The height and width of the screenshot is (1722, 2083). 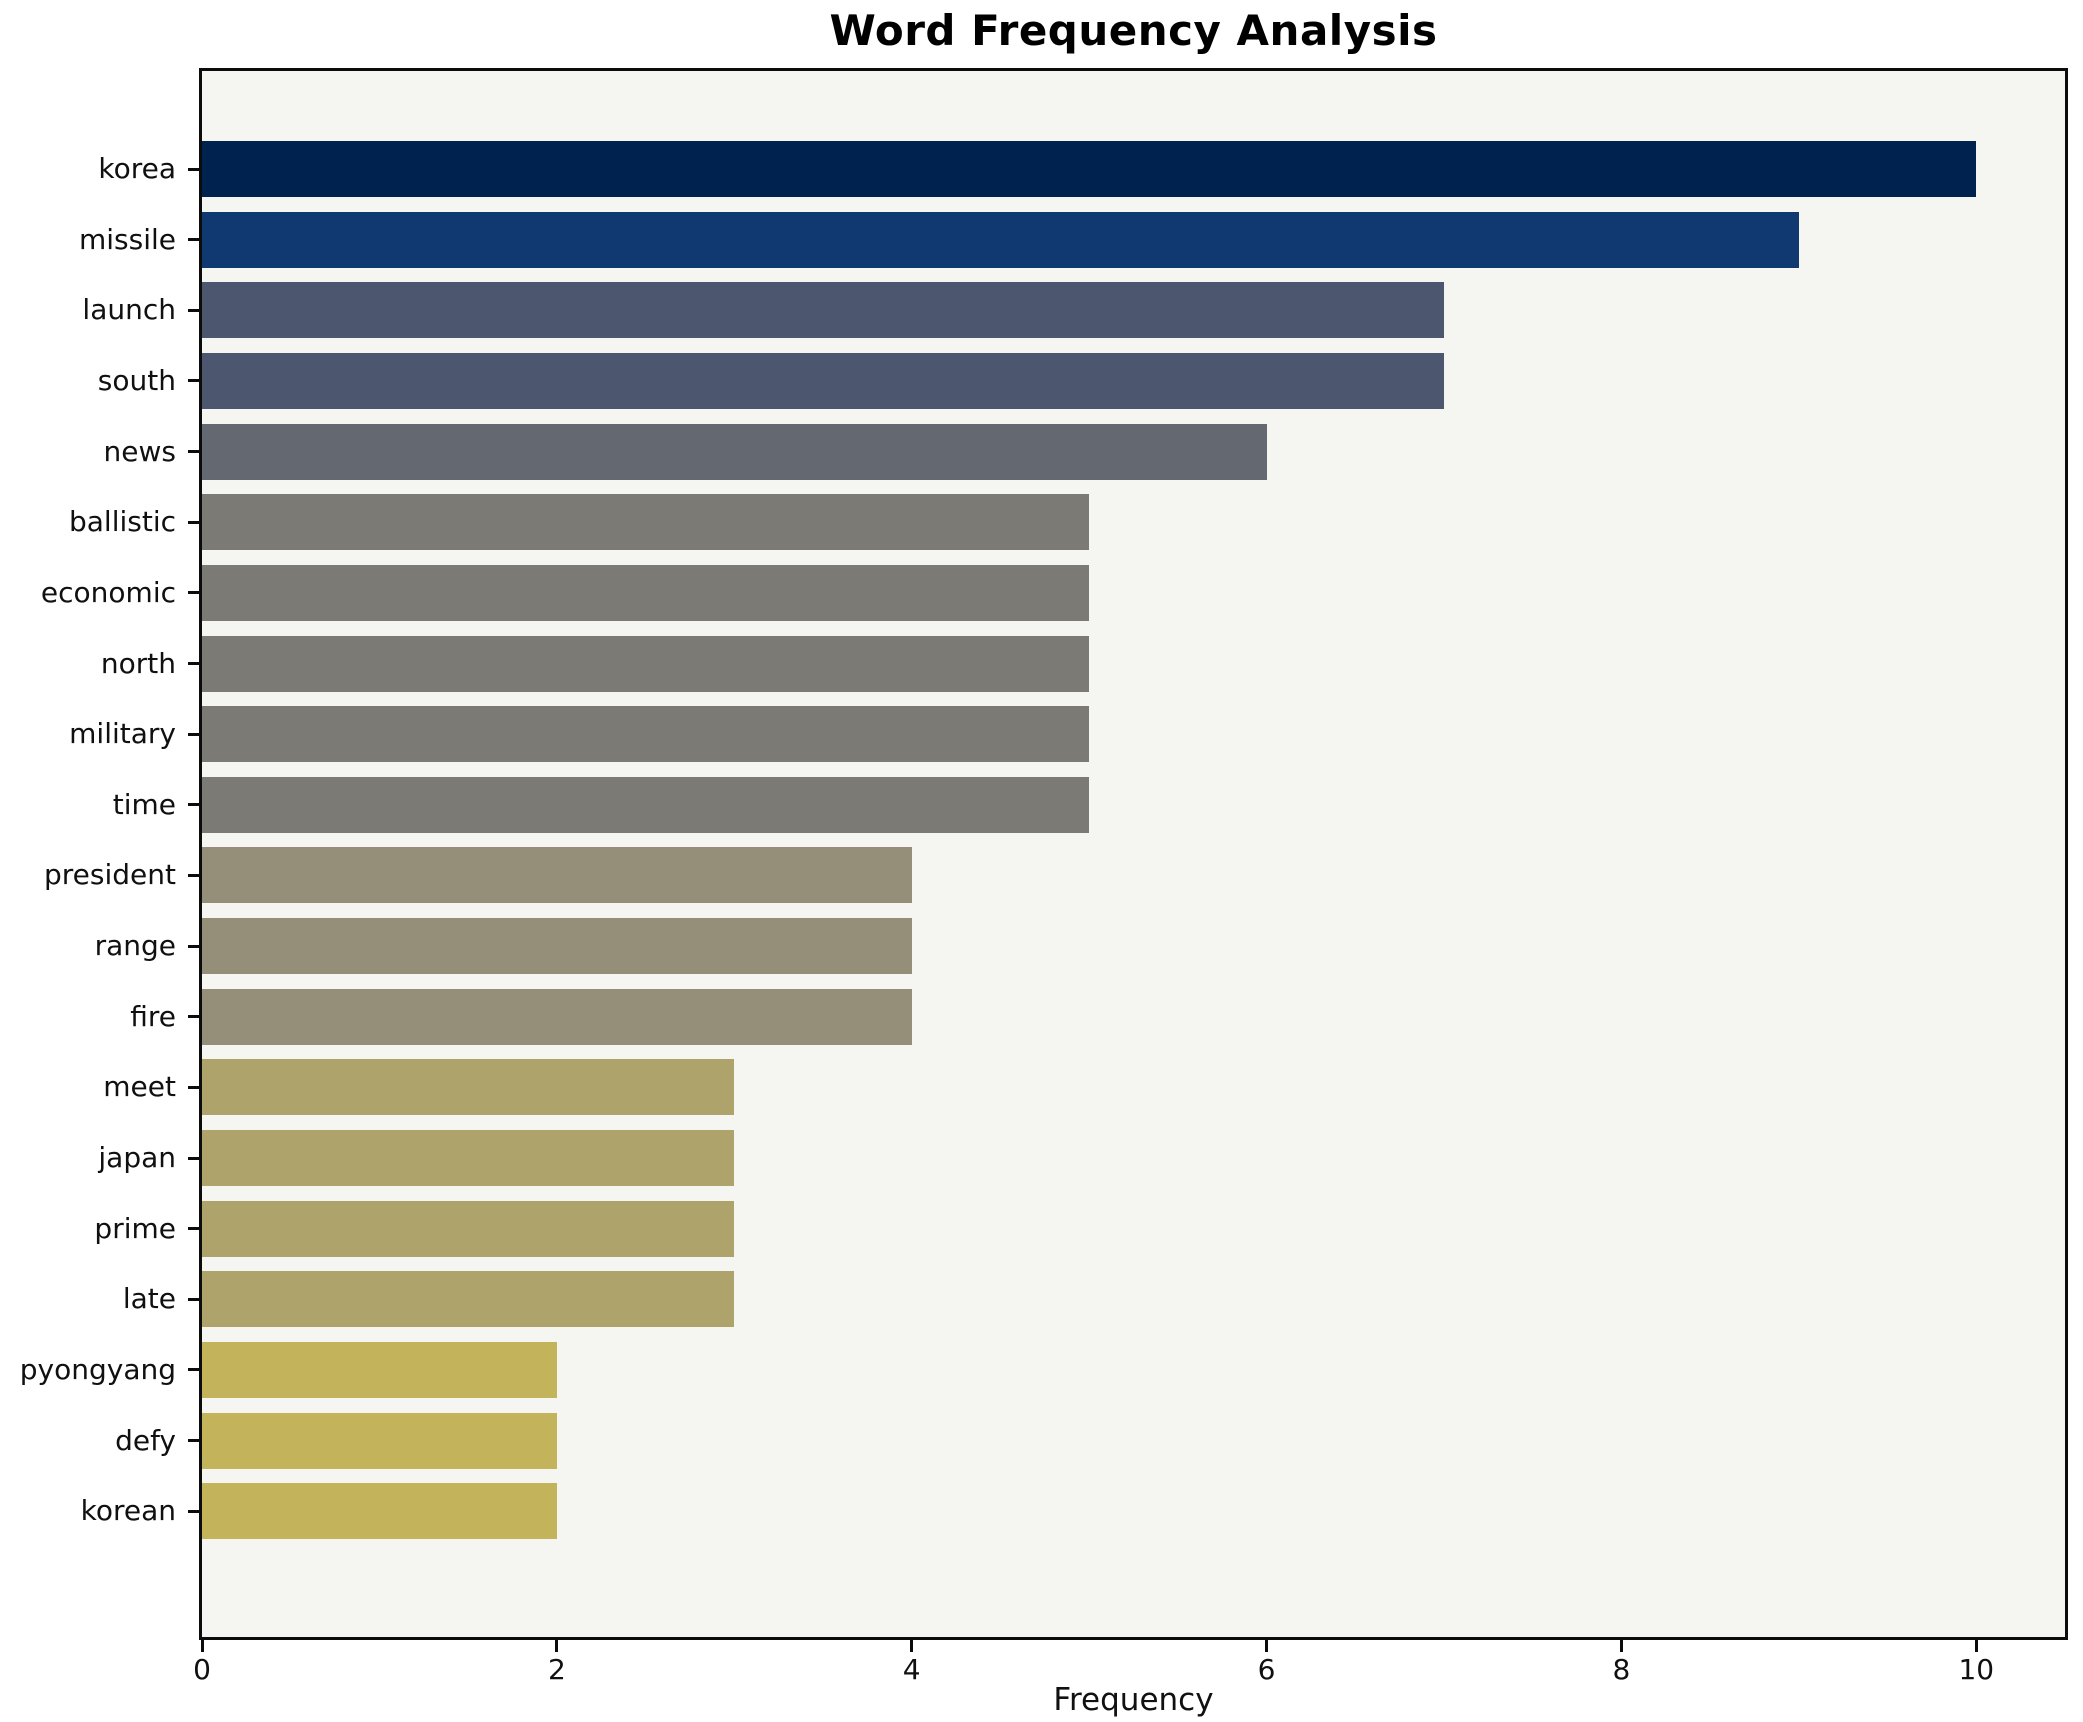 What do you see at coordinates (1000, 239) in the screenshot?
I see `bar-missile` at bounding box center [1000, 239].